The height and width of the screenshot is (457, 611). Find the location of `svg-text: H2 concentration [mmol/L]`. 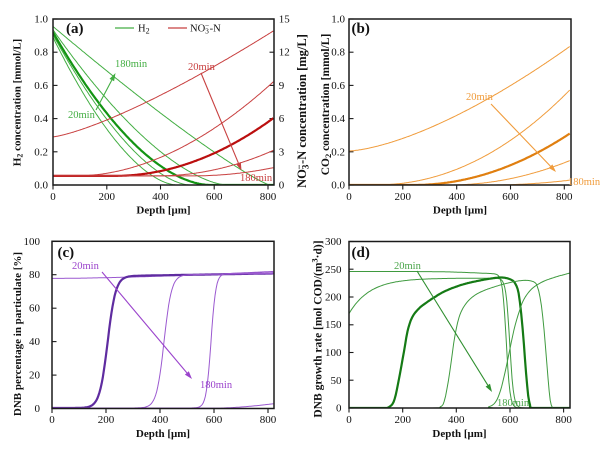

svg-text: H2 concentration [mmol/L] is located at coordinates (18, 102).